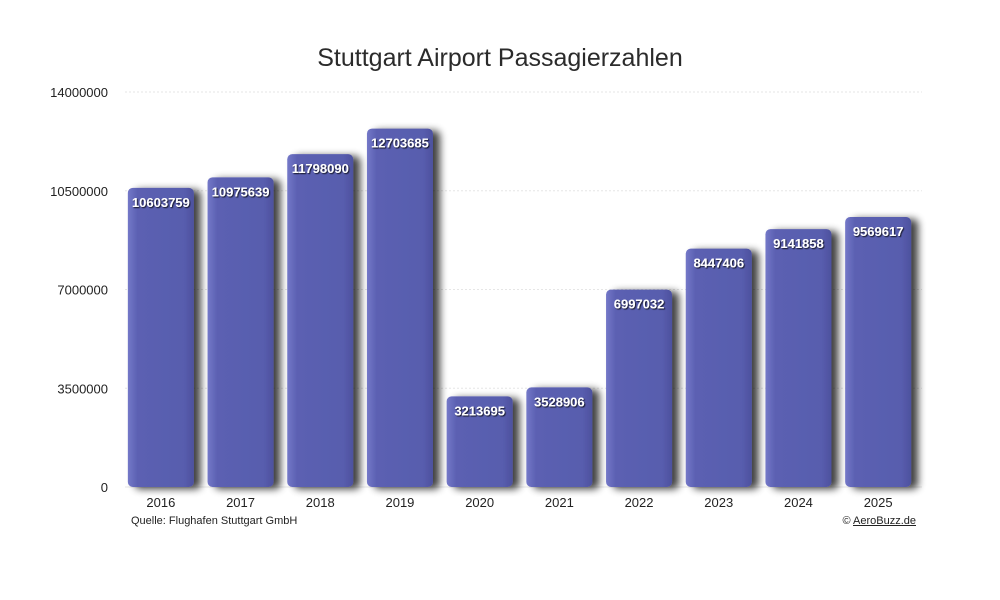  Describe the element at coordinates (479, 502) in the screenshot. I see `x-tick-label: 2020` at that location.